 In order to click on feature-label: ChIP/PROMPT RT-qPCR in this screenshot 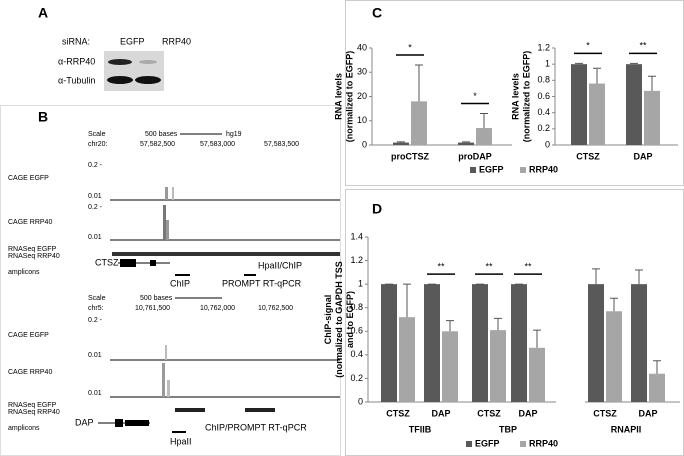, I will do `click(256, 427)`.